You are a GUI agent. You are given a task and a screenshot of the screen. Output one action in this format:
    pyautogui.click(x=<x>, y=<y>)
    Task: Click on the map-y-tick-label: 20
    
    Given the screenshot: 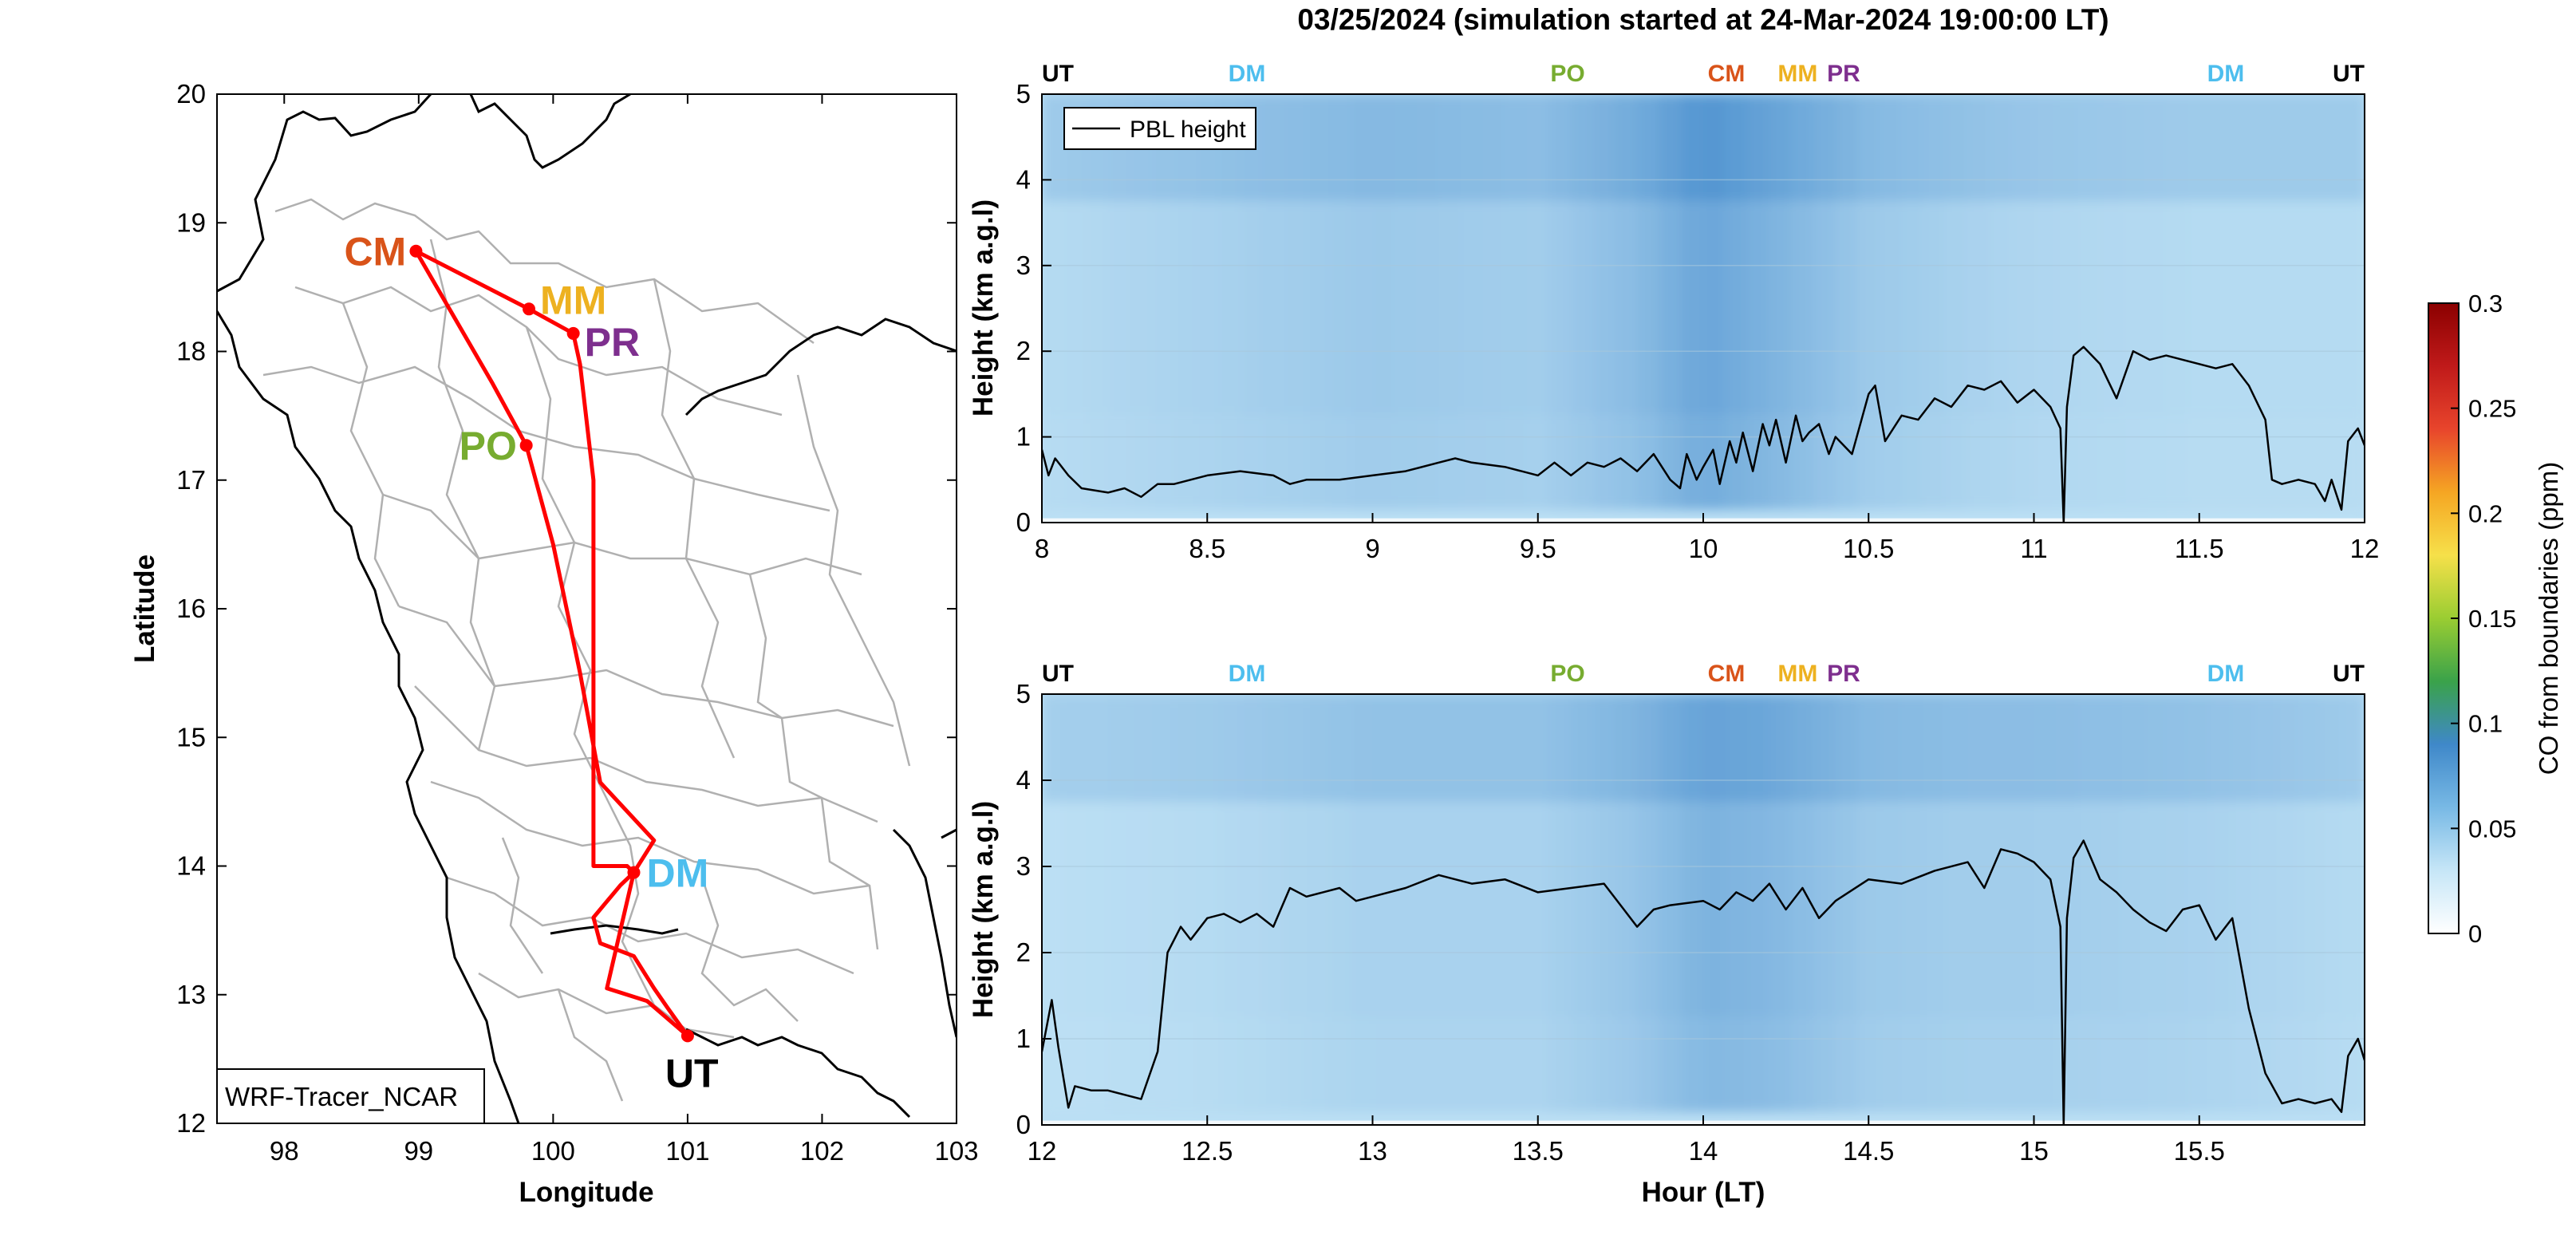 What is the action you would take?
    pyautogui.click(x=191, y=94)
    